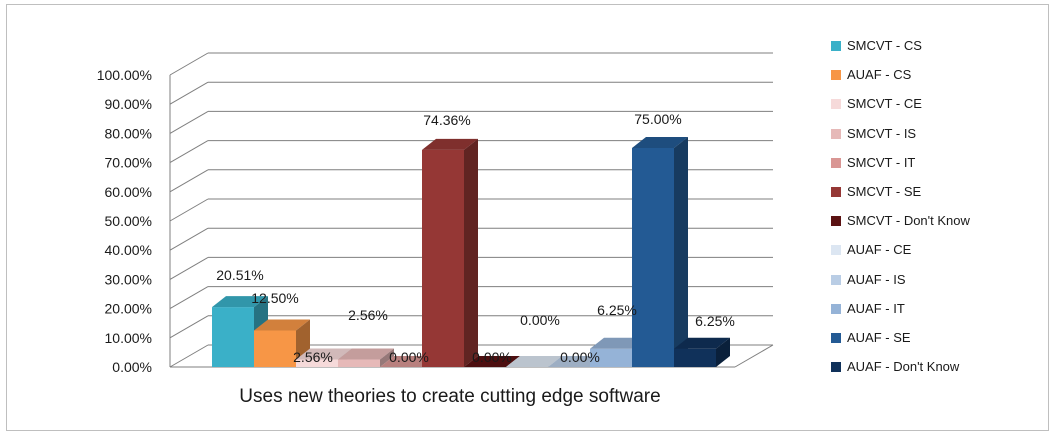 This screenshot has width=1057, height=437. I want to click on legend-label: SMCVT - IS, so click(882, 133).